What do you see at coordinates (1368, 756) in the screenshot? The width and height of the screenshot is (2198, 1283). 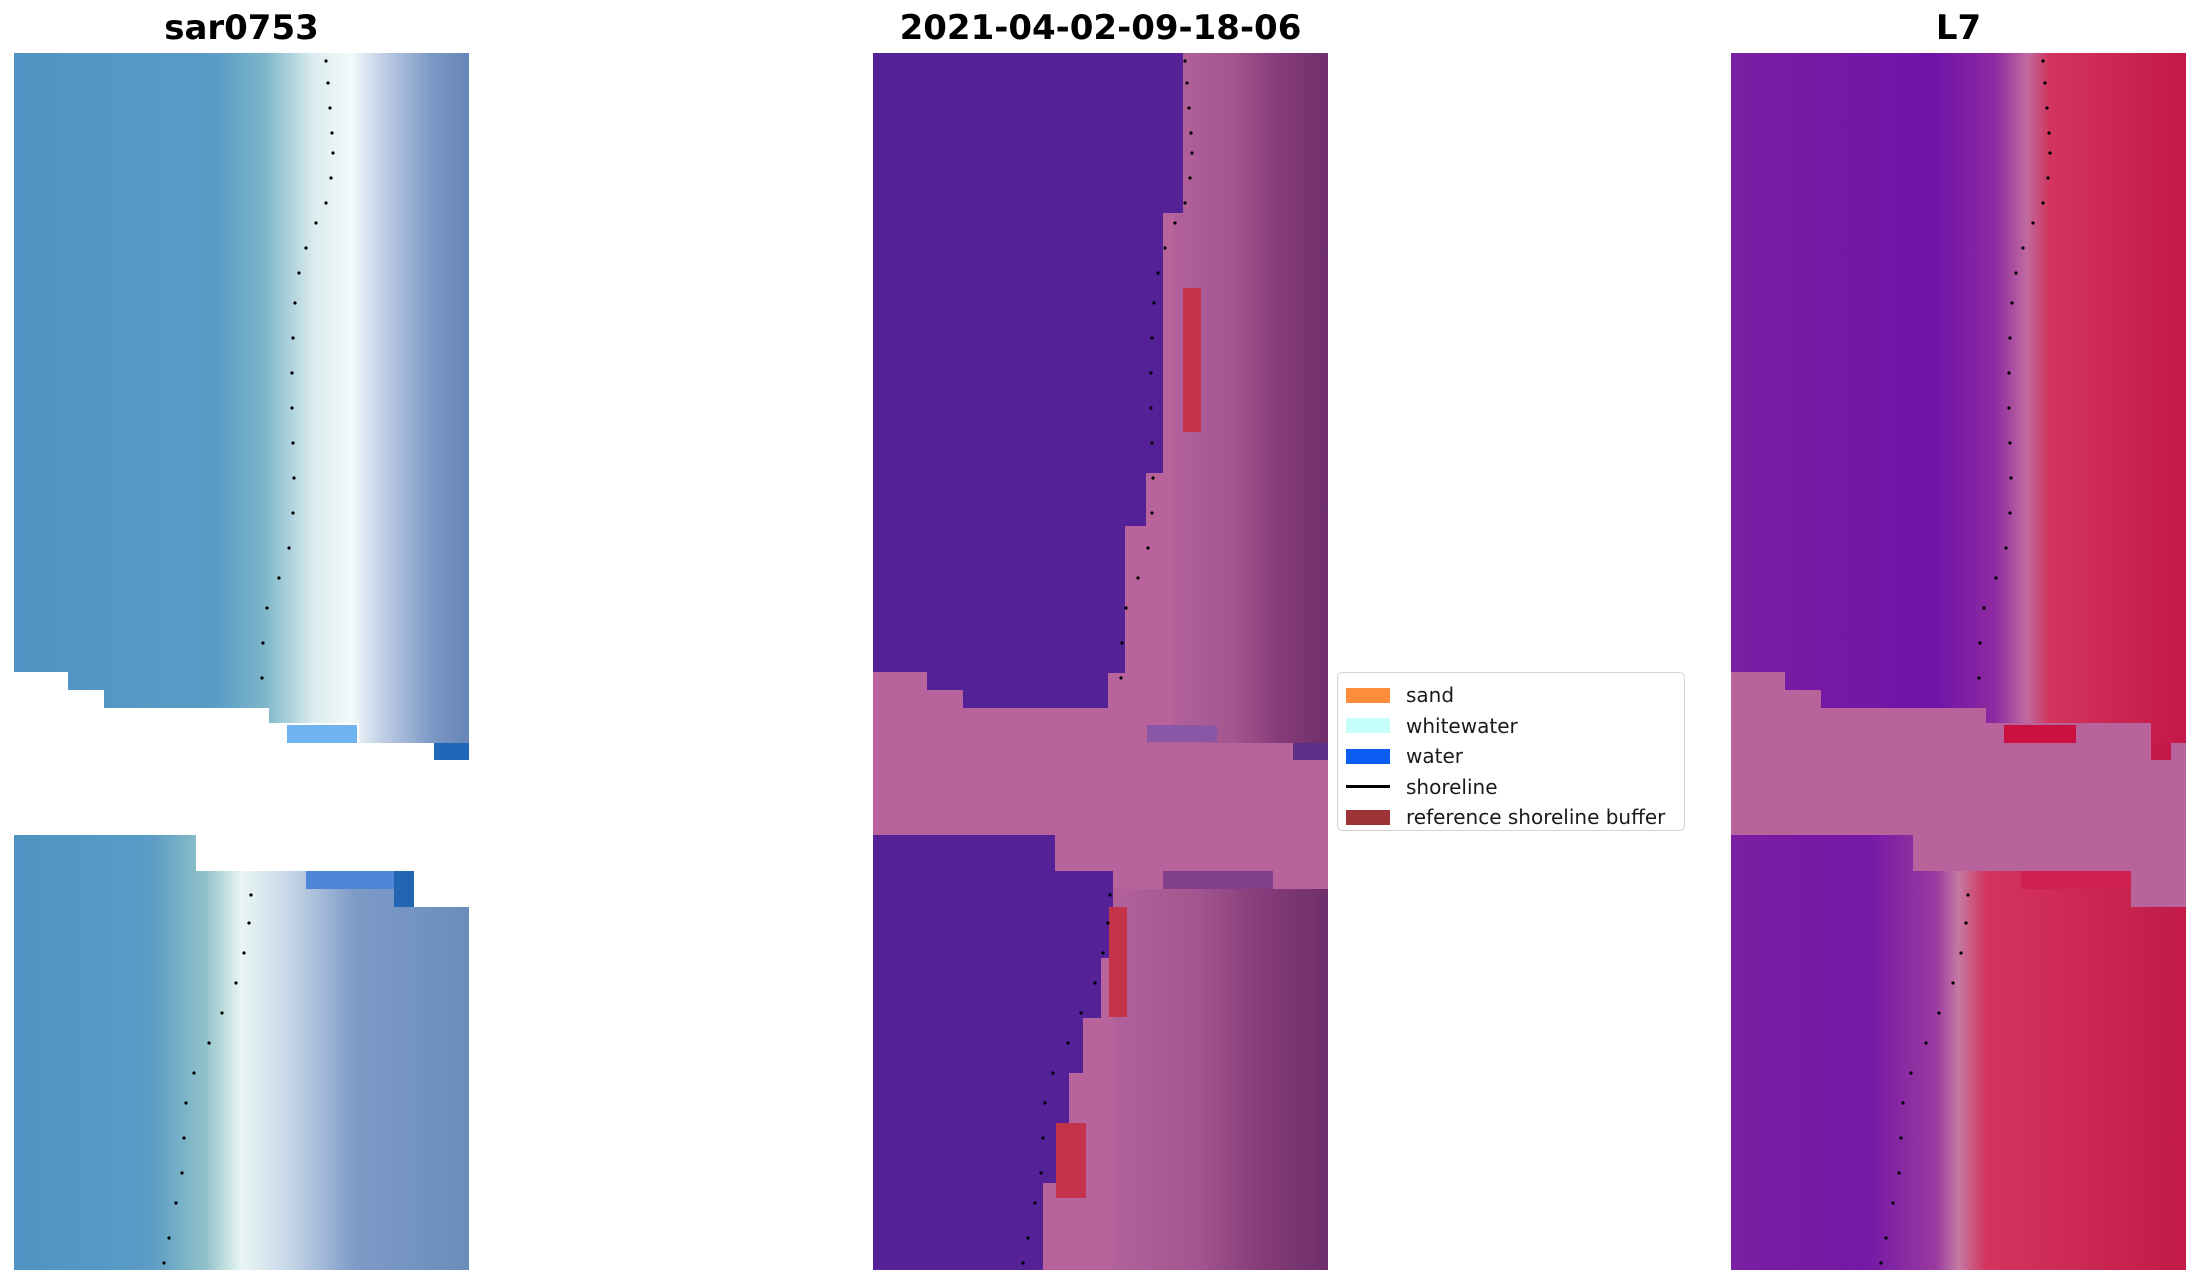 I see `water-swatch` at bounding box center [1368, 756].